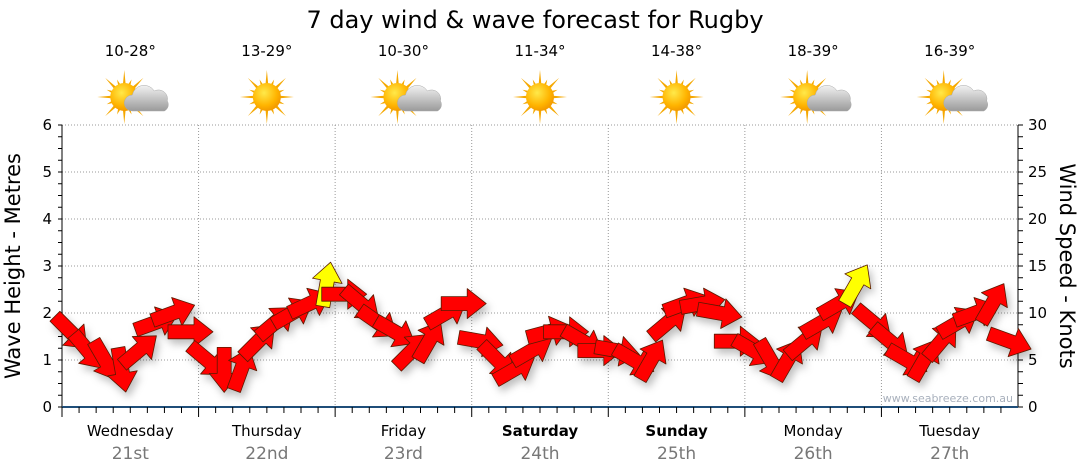 Image resolution: width=1080 pixels, height=475 pixels. I want to click on y-tick-right: 0, so click(1033, 407).